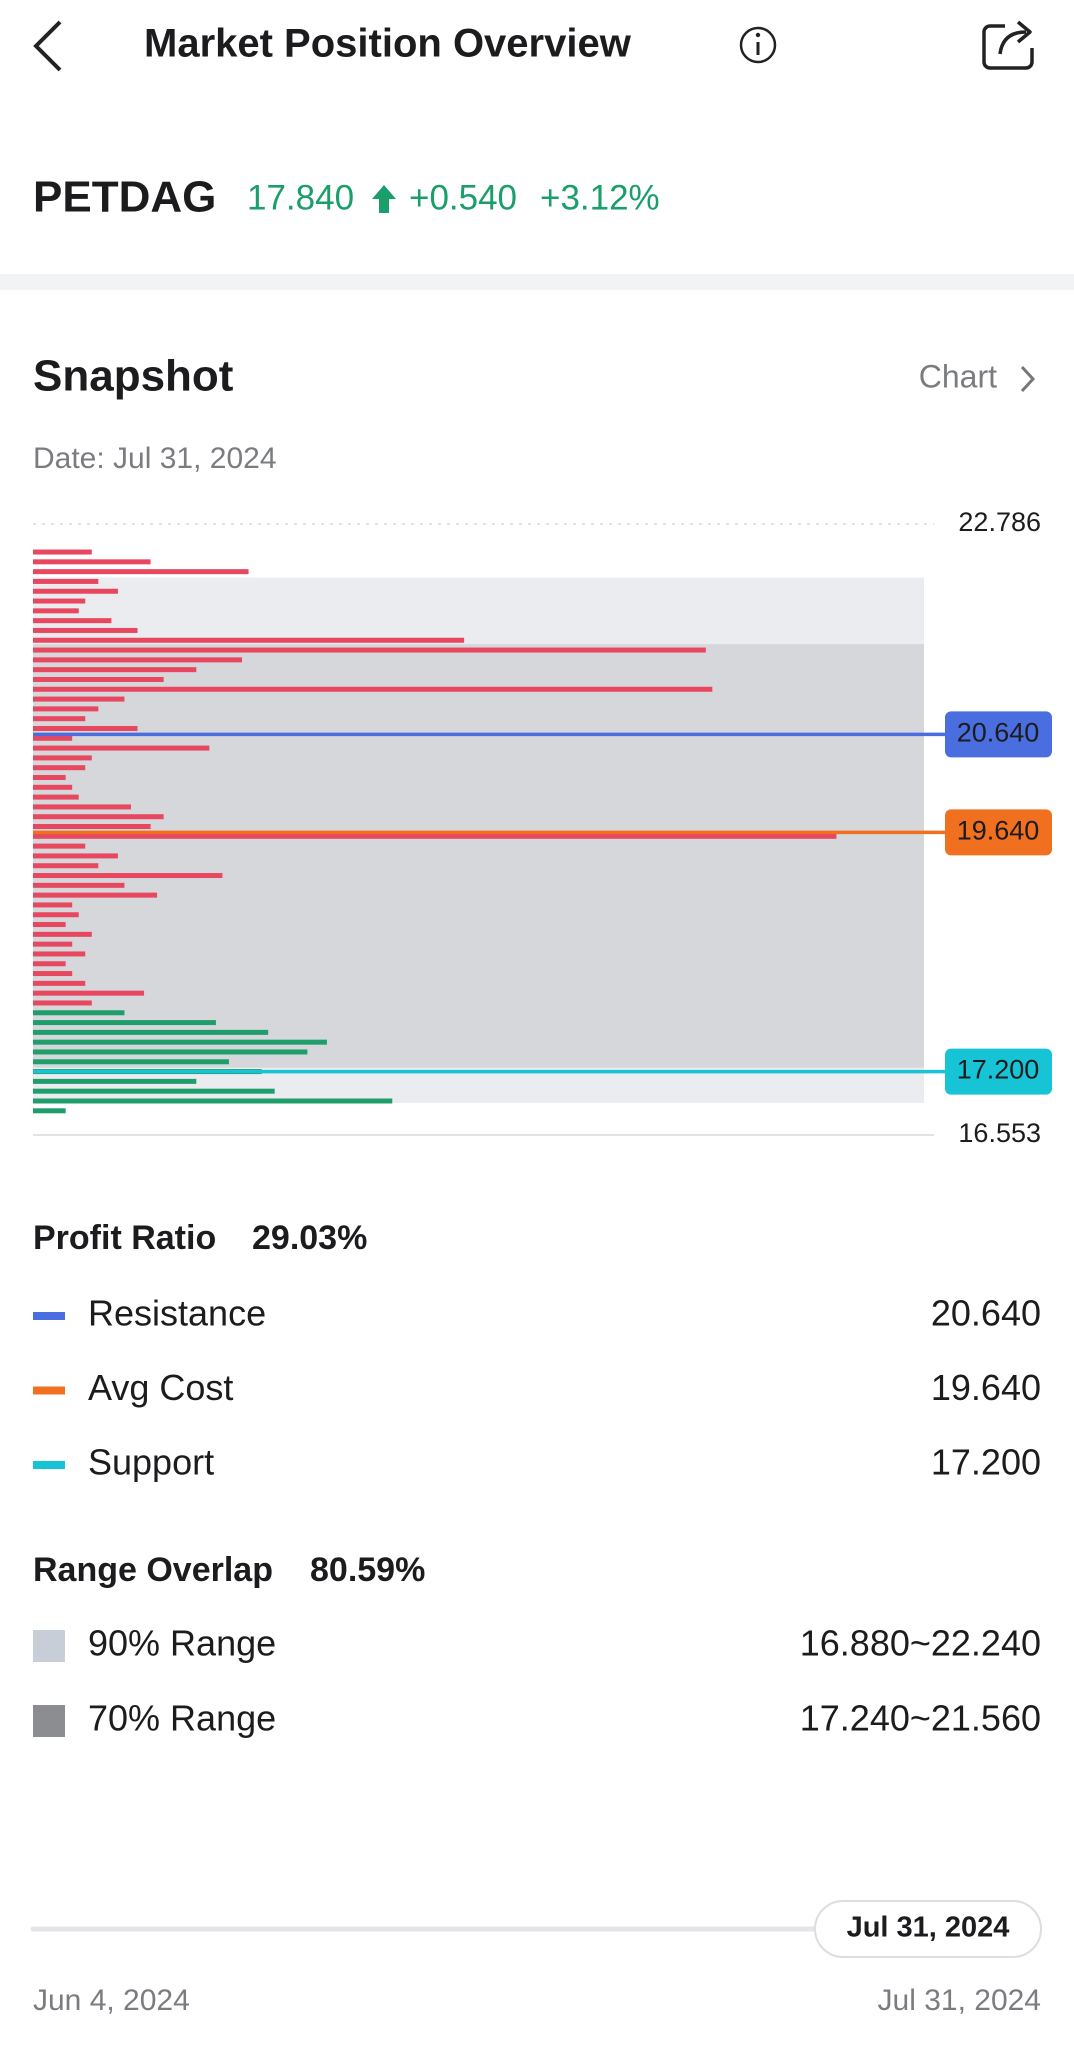 Image resolution: width=1074 pixels, height=2049 pixels. What do you see at coordinates (151, 1462) in the screenshot?
I see `legend-name: Support` at bounding box center [151, 1462].